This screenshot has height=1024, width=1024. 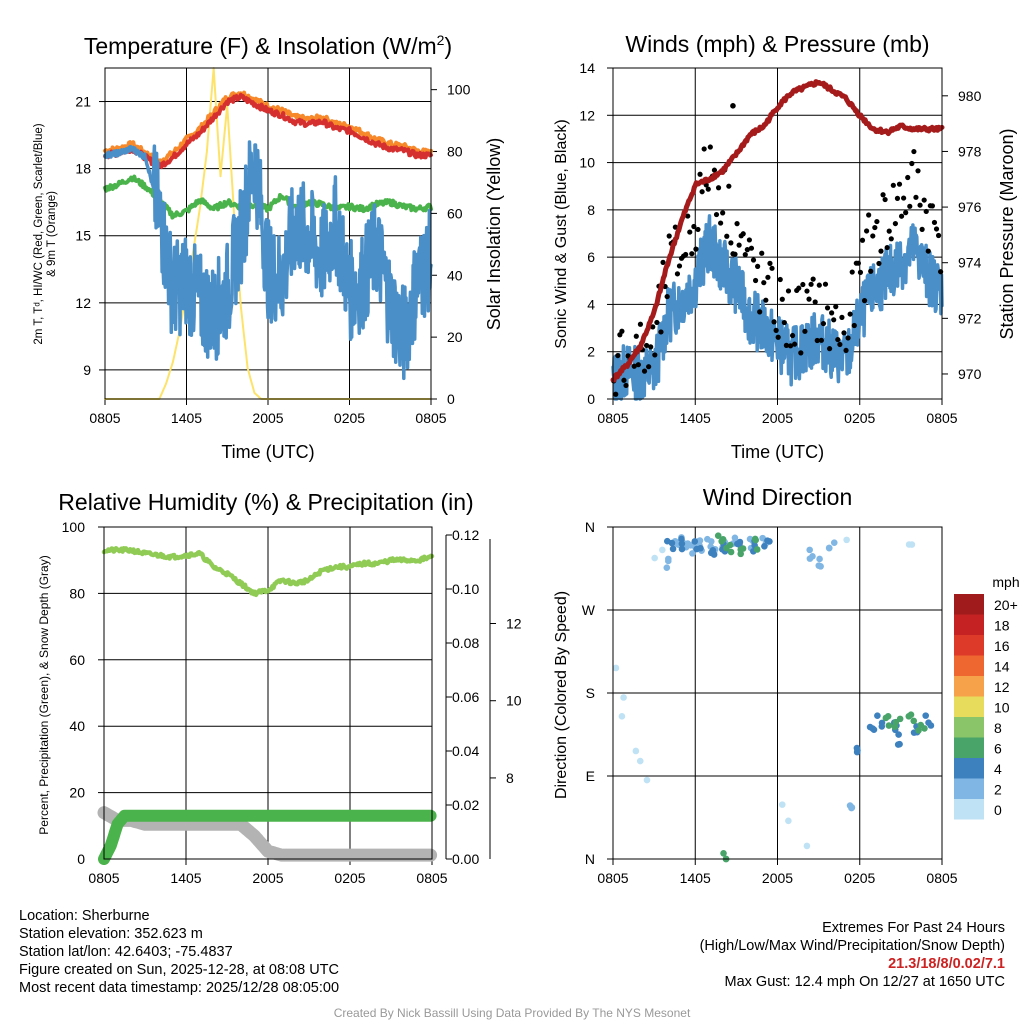 I want to click on y2-tick-label: 0.00, so click(x=465, y=859).